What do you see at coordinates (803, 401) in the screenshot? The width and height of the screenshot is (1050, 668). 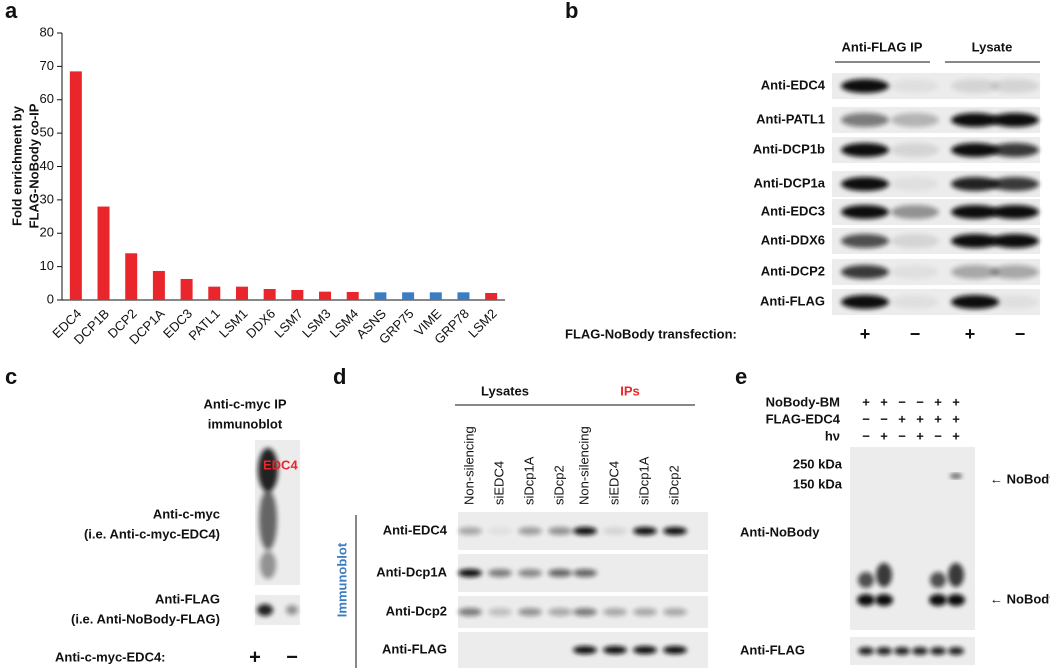 I see `condition-label: NoBody-BM` at bounding box center [803, 401].